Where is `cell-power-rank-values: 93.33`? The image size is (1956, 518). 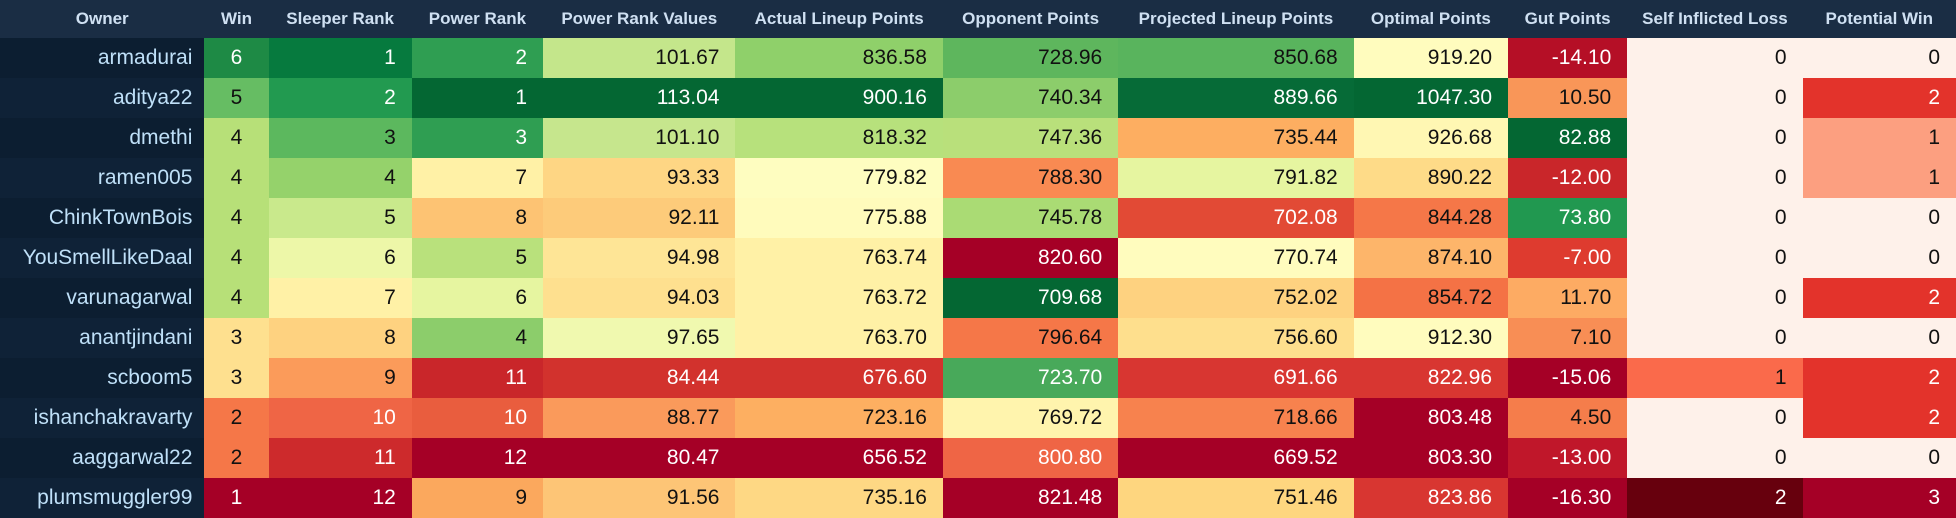 cell-power-rank-values: 93.33 is located at coordinates (639, 178).